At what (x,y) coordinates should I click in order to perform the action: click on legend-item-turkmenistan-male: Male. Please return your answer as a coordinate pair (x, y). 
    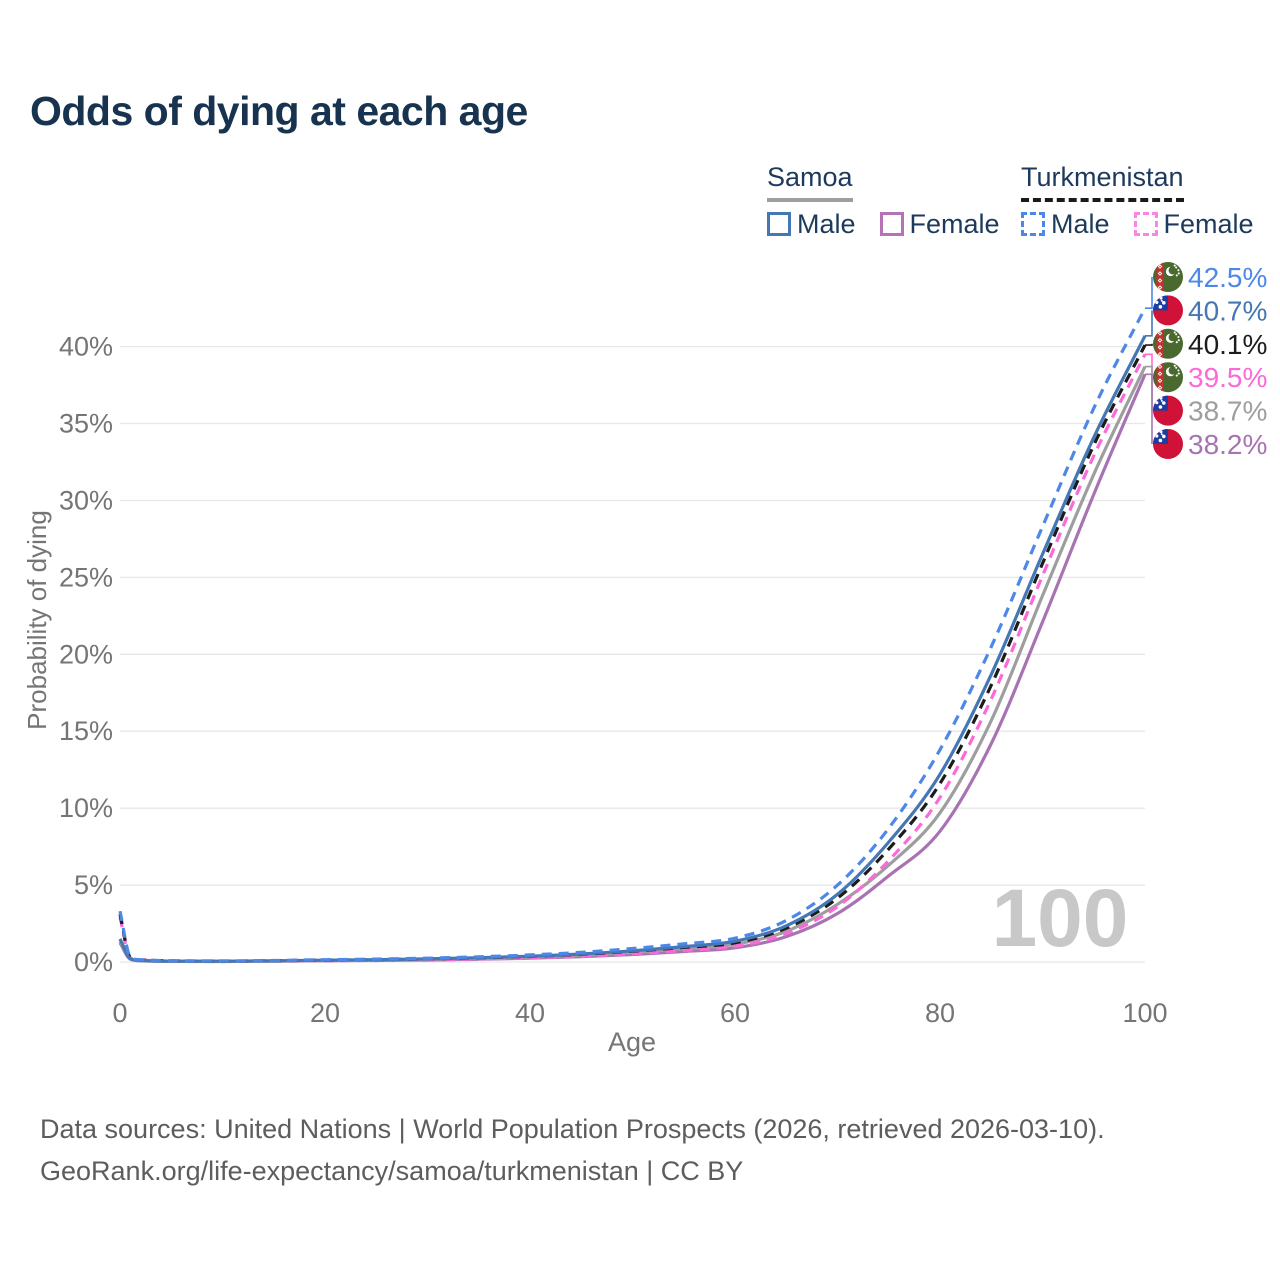
    Looking at the image, I should click on (1065, 223).